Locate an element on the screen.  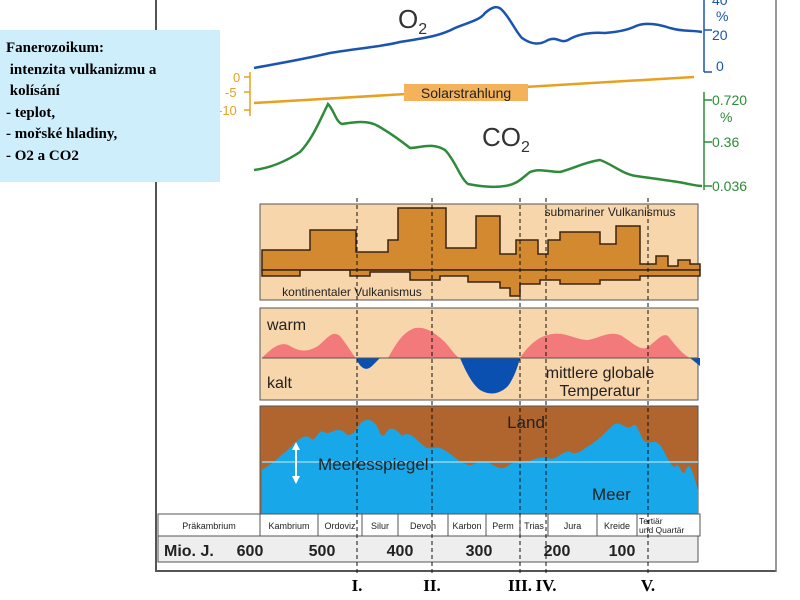
sea-area is located at coordinates (480, 466).